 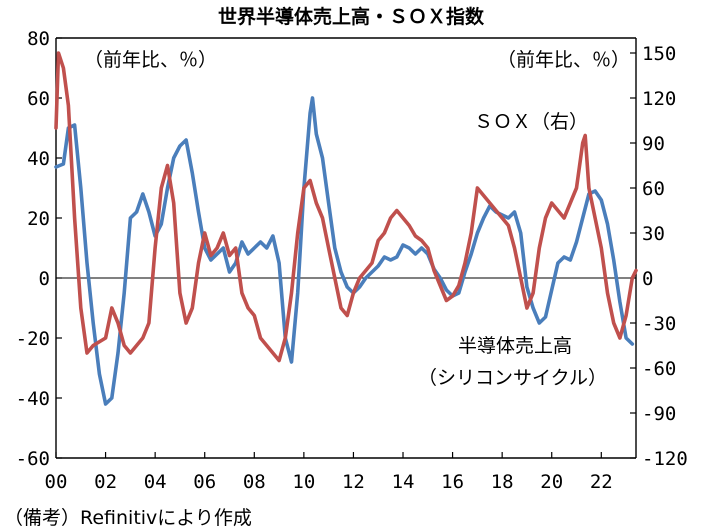 I want to click on left-axis-unit-label: （前年比、％）, so click(x=150, y=60).